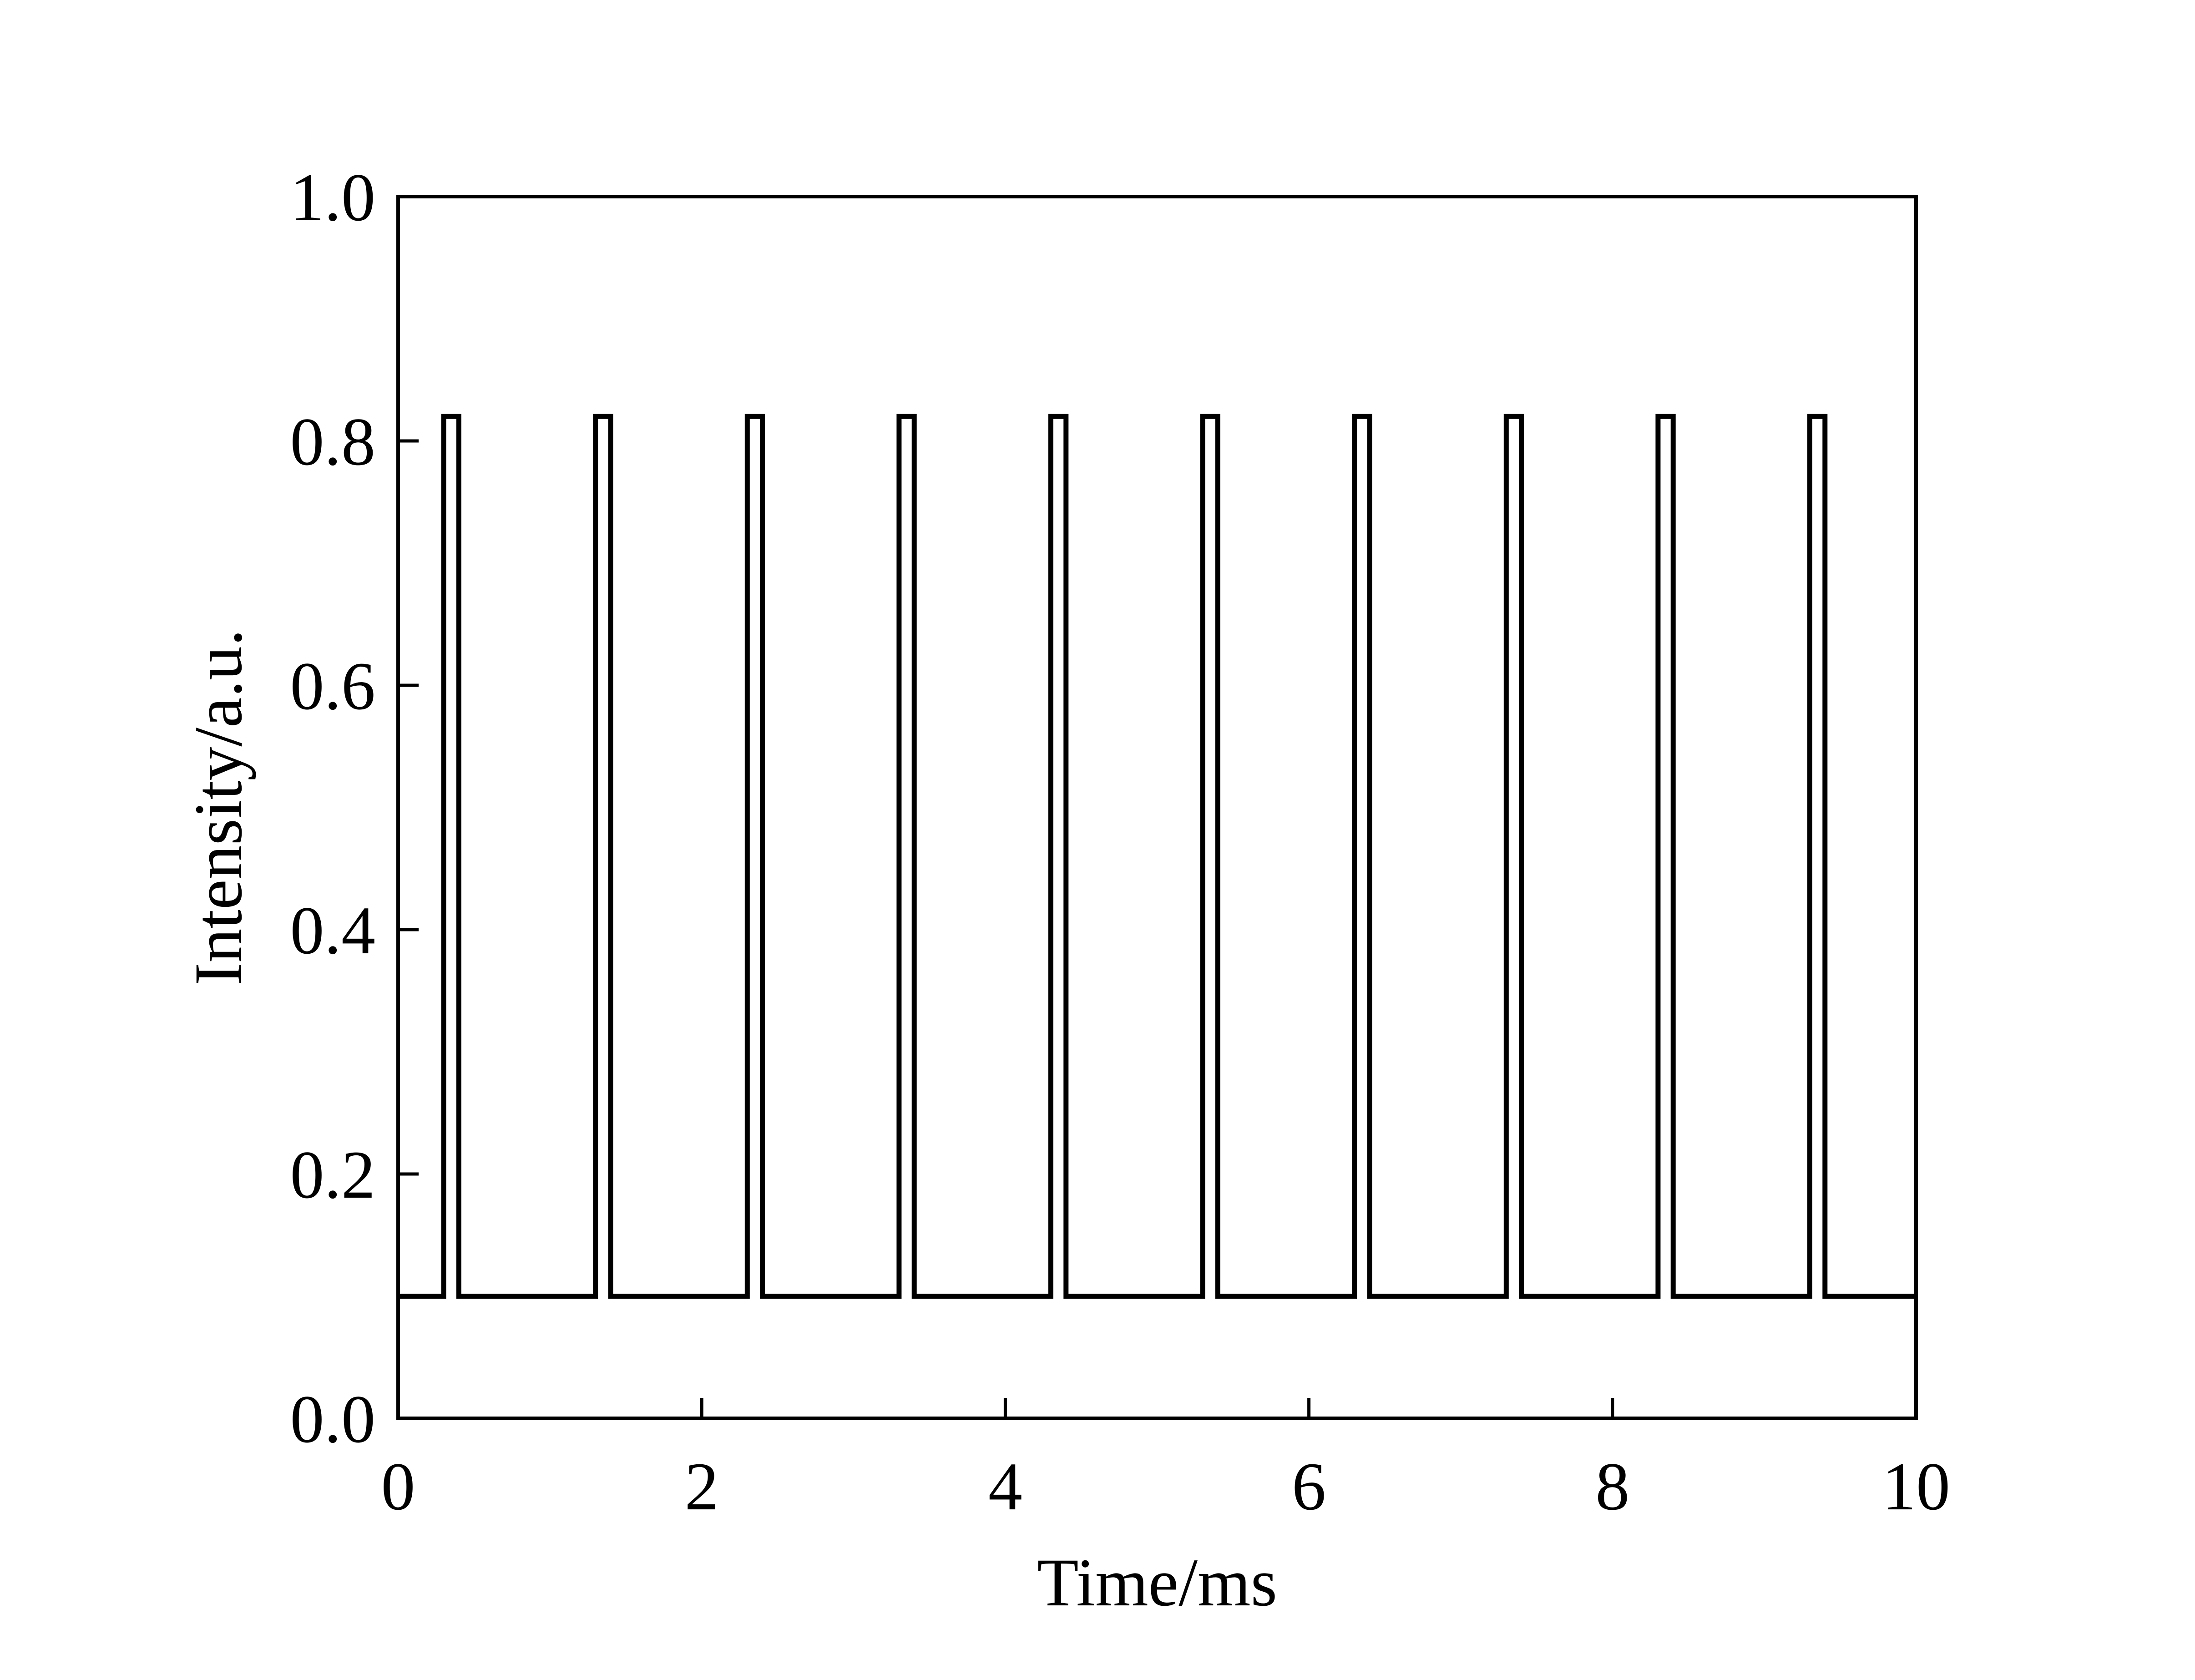 The image size is (2195, 1680). What do you see at coordinates (218, 807) in the screenshot?
I see `y-axis-title: Intensity/a.u.` at bounding box center [218, 807].